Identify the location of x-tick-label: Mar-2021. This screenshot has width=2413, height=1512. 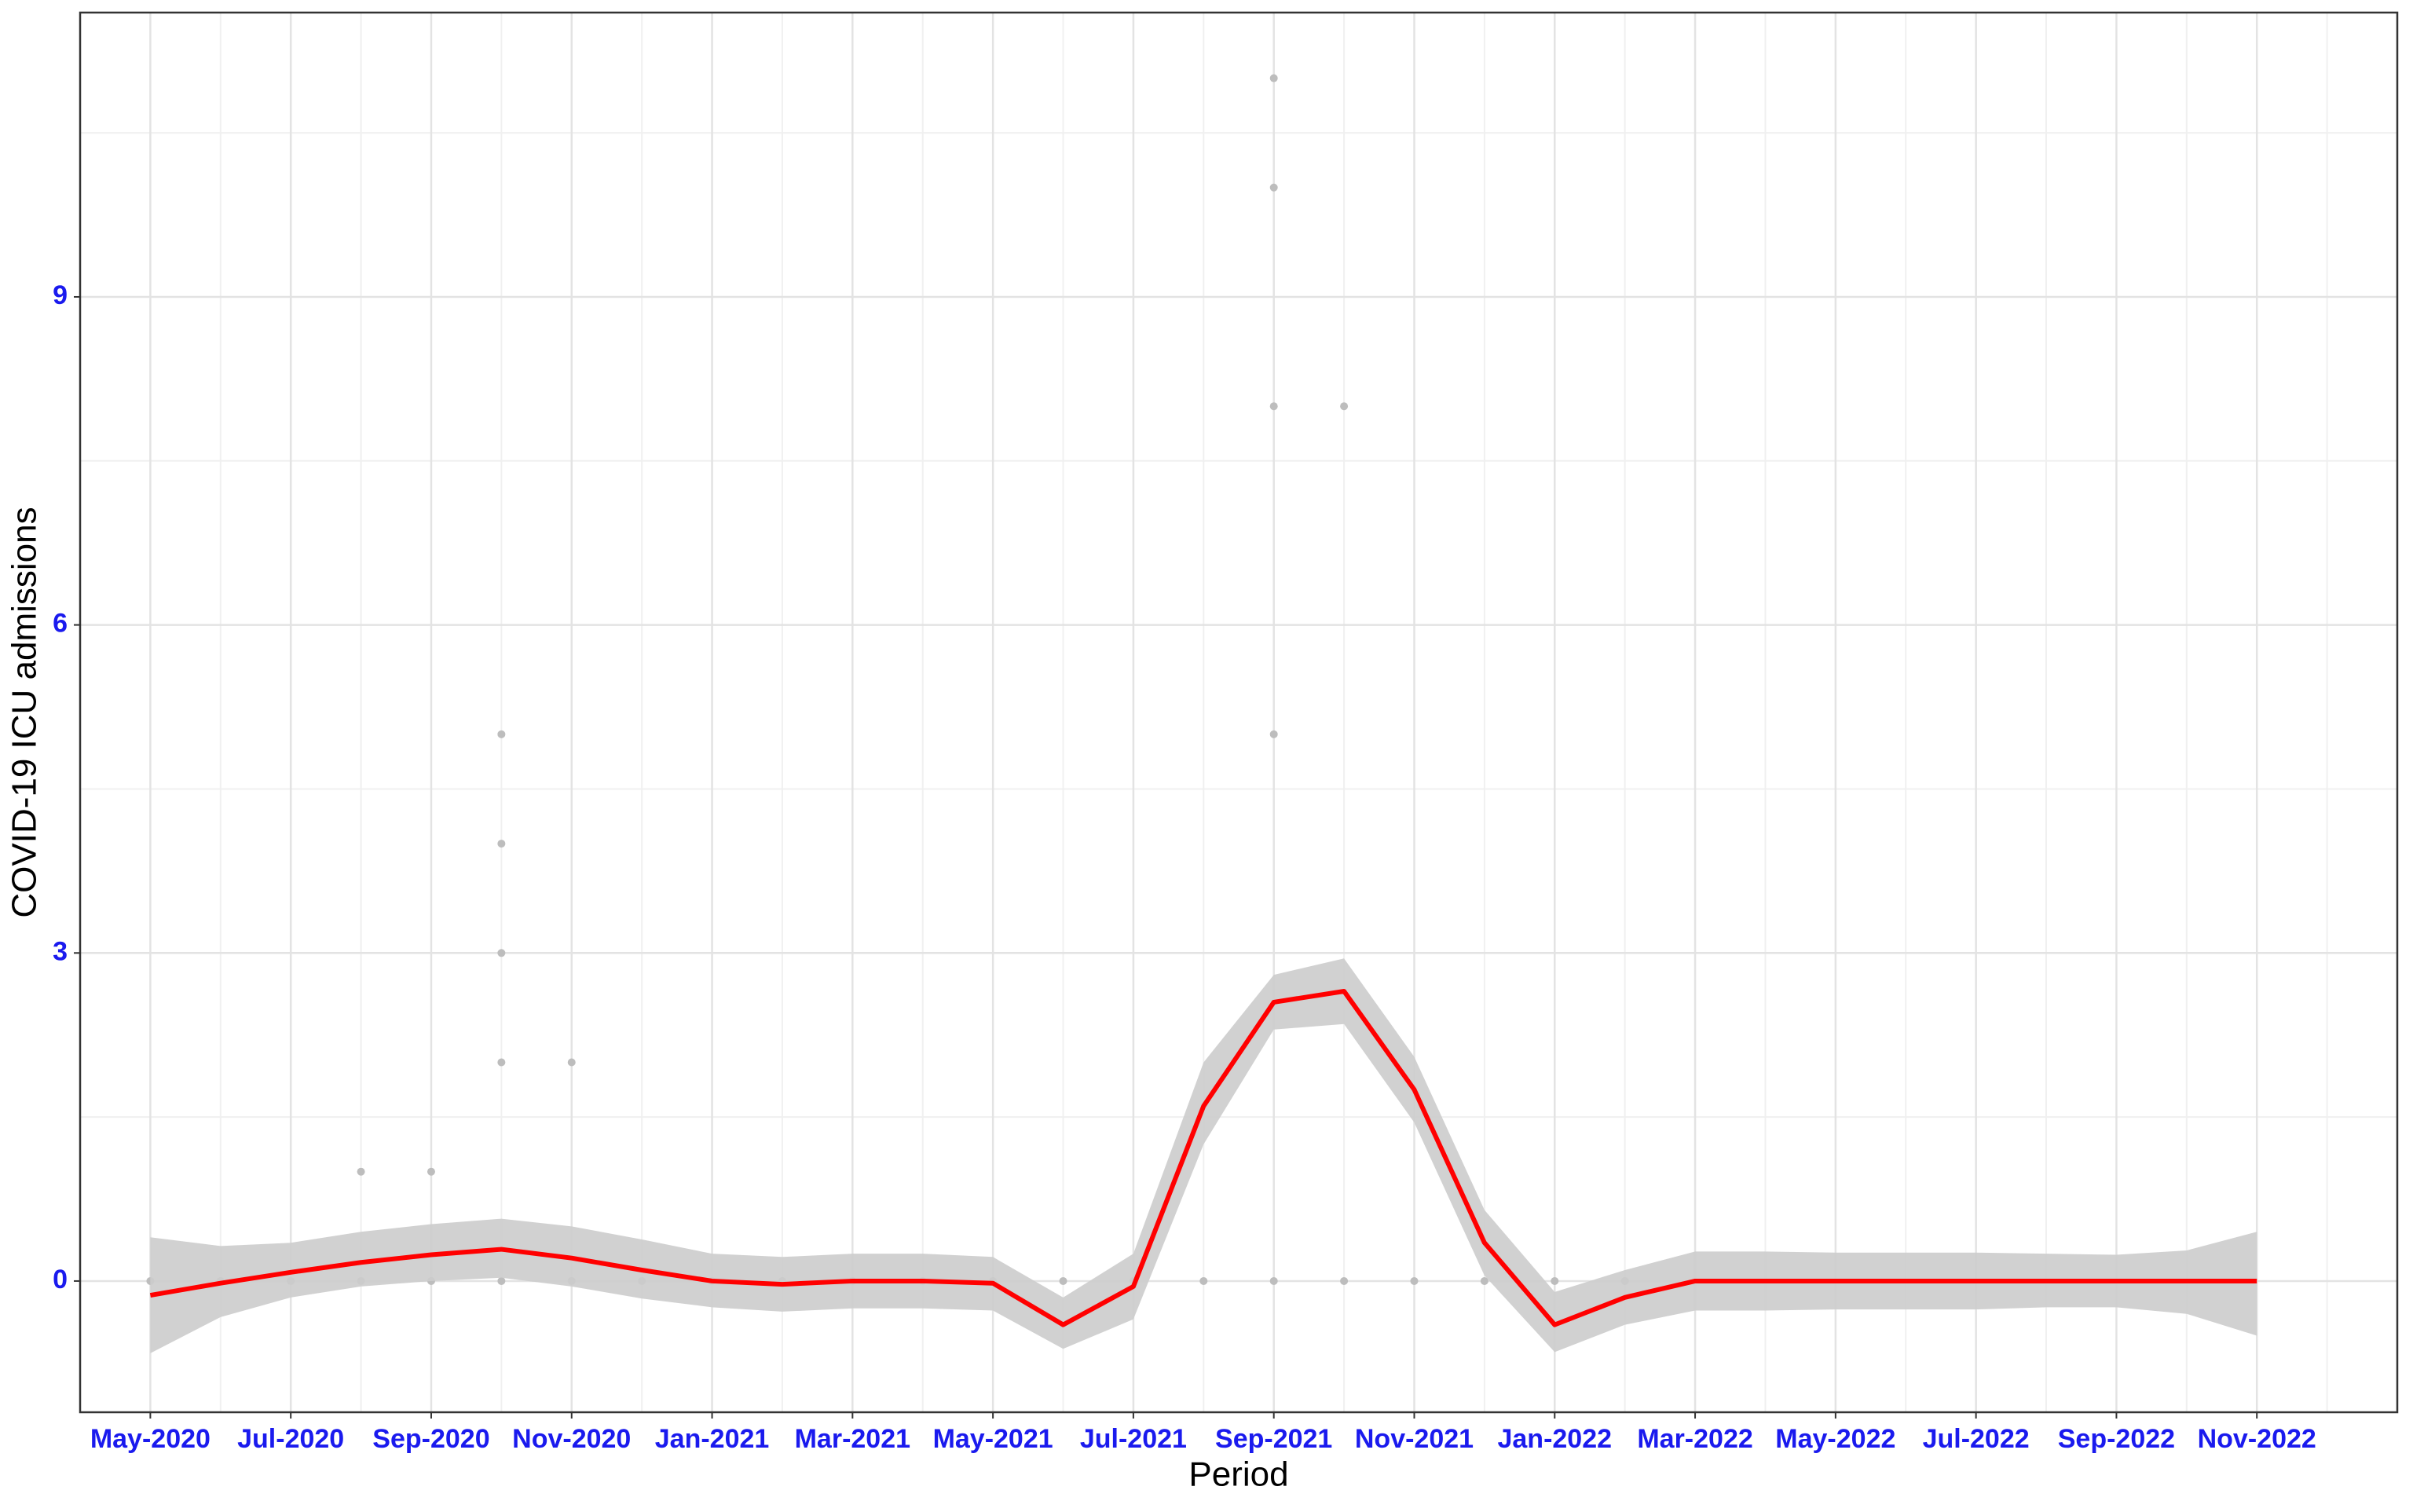
(853, 1439).